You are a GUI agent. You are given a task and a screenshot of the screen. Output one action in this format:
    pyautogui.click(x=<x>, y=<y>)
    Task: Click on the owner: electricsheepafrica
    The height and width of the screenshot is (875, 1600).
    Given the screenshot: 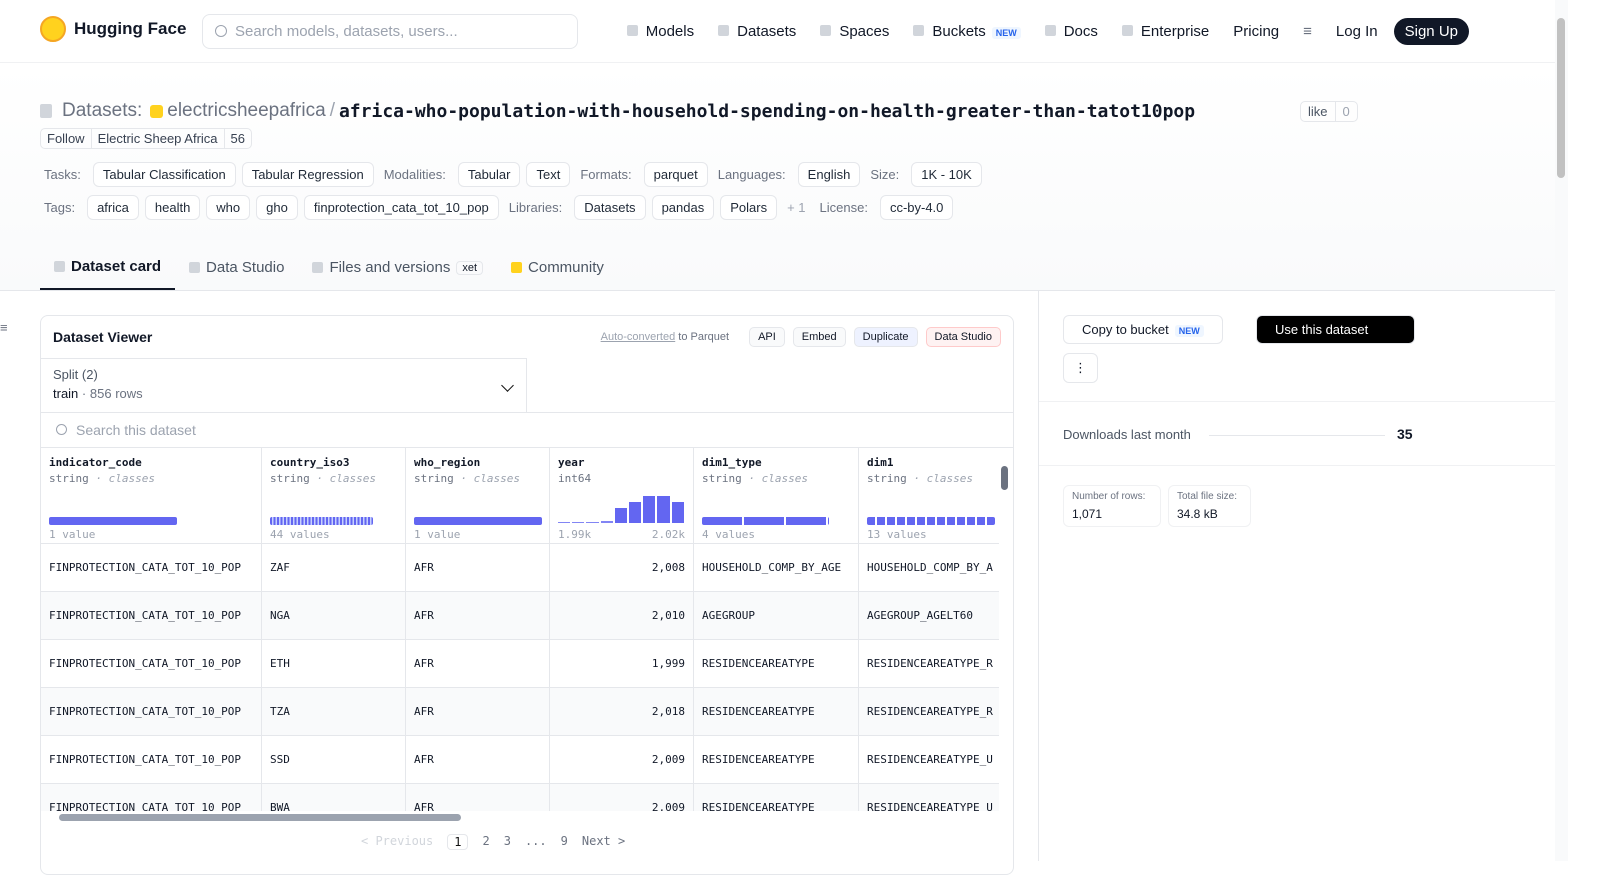 What is the action you would take?
    pyautogui.click(x=246, y=110)
    